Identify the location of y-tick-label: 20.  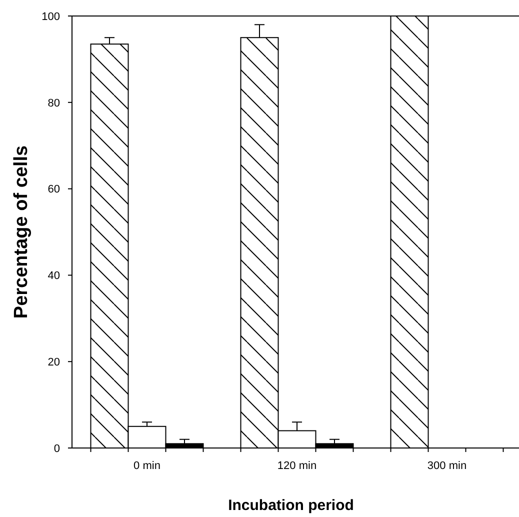
(54, 362).